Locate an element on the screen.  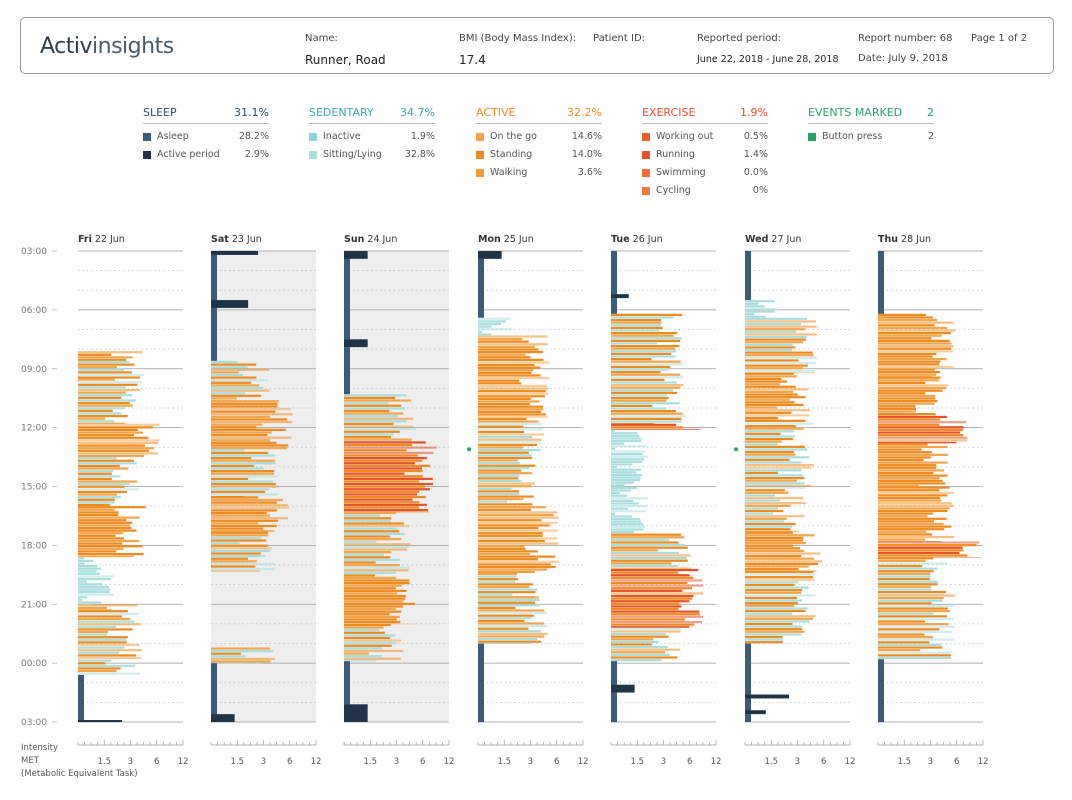
met-tick-label: 3 is located at coordinates (396, 762).